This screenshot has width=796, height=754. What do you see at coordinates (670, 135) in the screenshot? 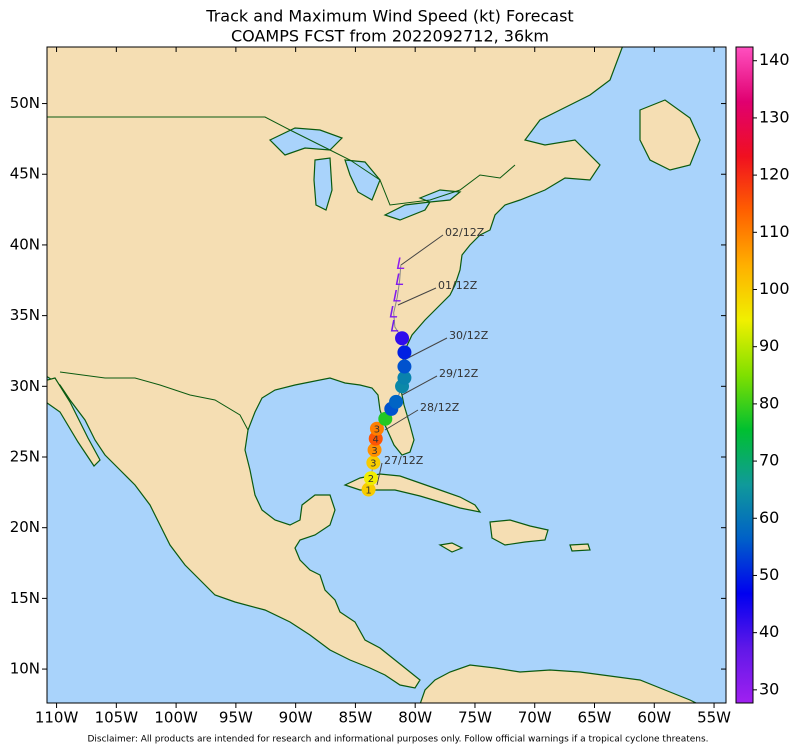
I see `newfoundland` at bounding box center [670, 135].